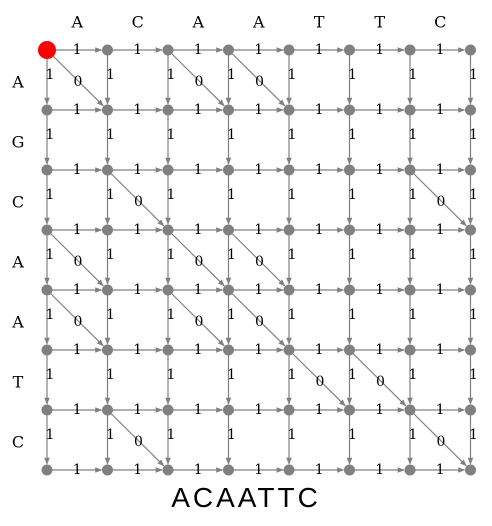  What do you see at coordinates (17, 262) in the screenshot?
I see `row-letter: A` at bounding box center [17, 262].